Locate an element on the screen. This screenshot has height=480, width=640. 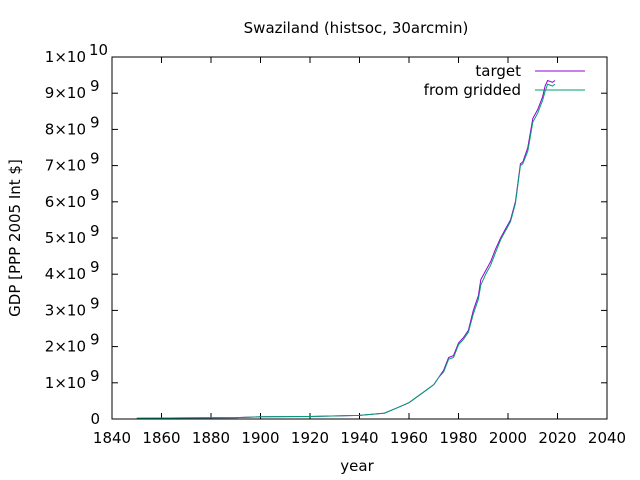
y-tick-label: 4×10 is located at coordinates (65, 274).